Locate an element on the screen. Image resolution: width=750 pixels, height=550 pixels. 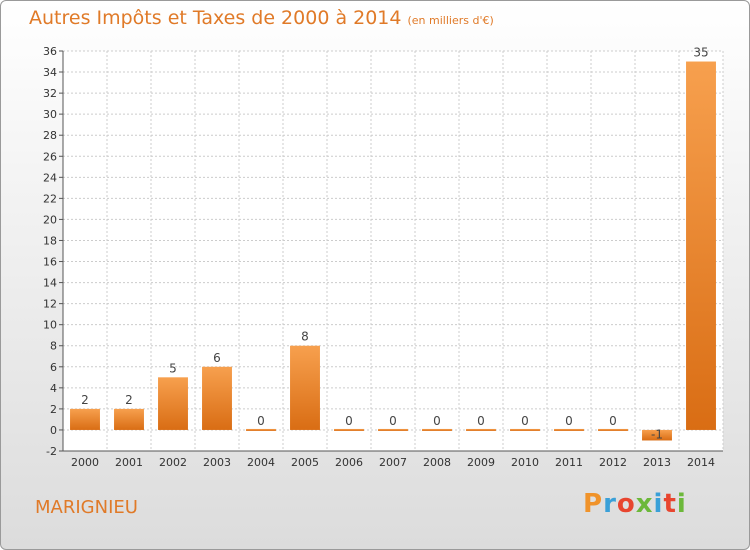
value-label-2004: 0 is located at coordinates (261, 421).